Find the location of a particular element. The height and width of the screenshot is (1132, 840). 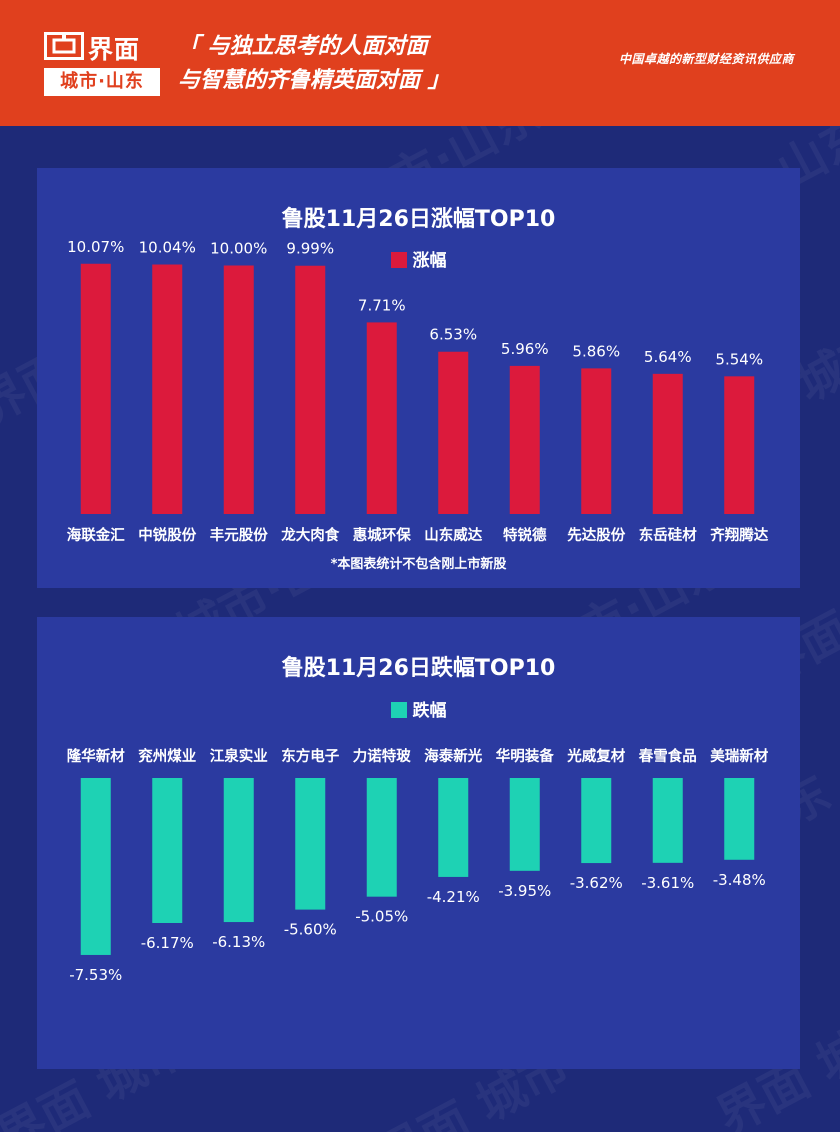

chart-footnote: *本图表统计不包含刚上市新股 is located at coordinates (418, 564).